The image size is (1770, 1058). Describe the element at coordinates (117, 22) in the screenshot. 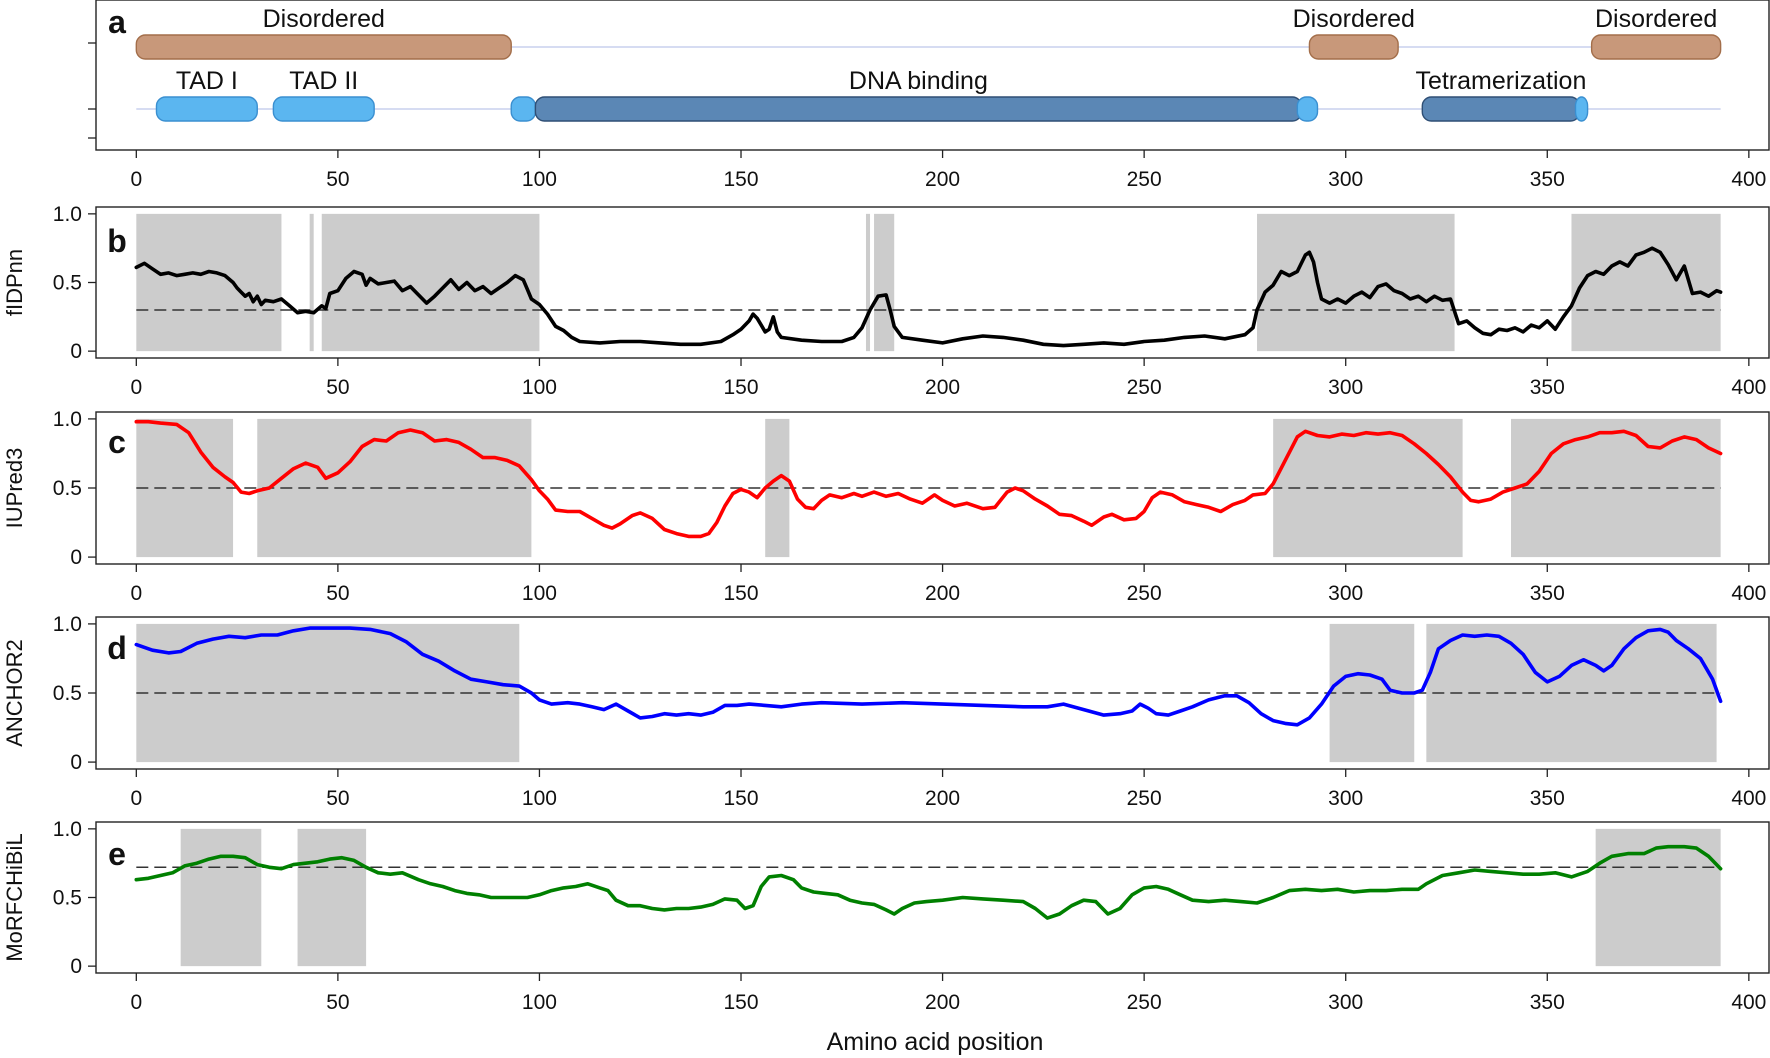

I see `panel-letter: a` at that location.